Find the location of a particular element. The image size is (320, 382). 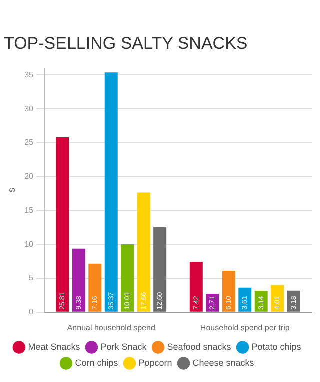

legend-label: Pork Snack is located at coordinates (124, 347).